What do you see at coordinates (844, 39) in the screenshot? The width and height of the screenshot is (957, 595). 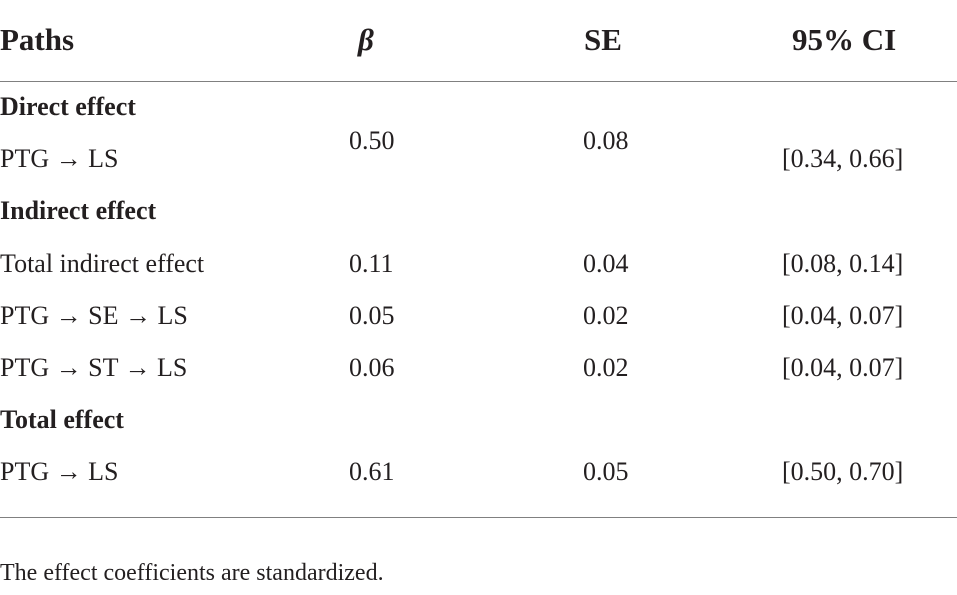 I see `column-header-ci: 95% CI` at bounding box center [844, 39].